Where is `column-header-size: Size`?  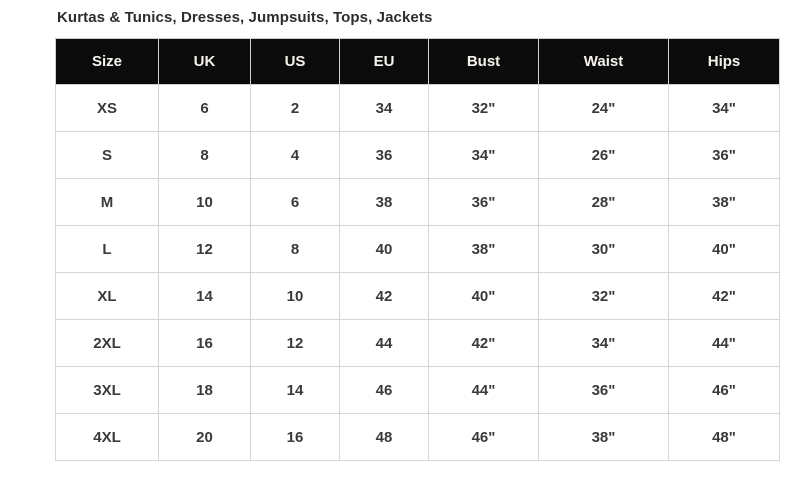 column-header-size: Size is located at coordinates (107, 61).